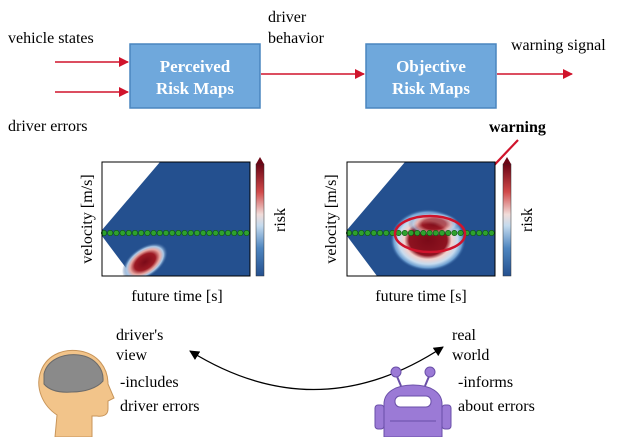  I want to click on warning-label: warning, so click(517, 127).